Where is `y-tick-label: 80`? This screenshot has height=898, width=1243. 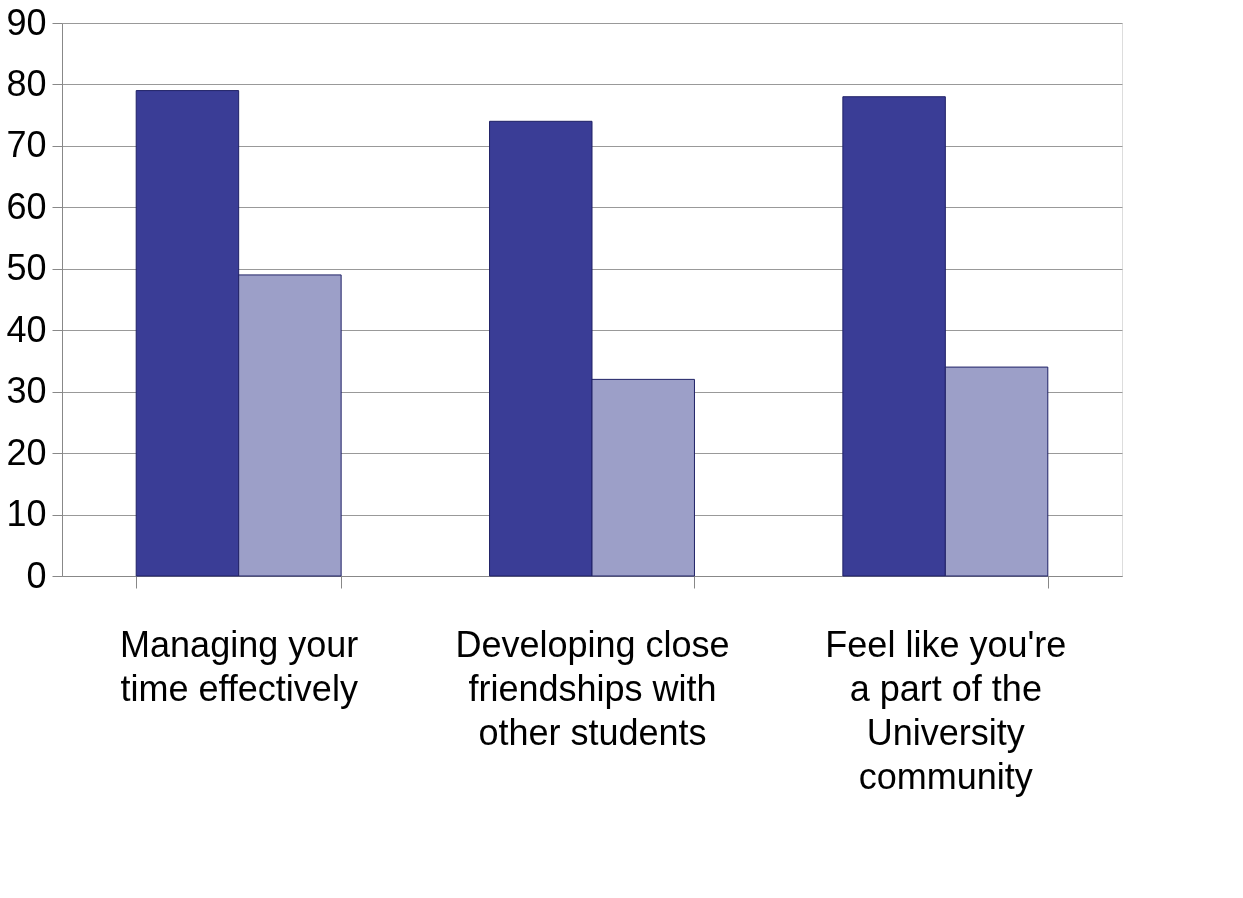 y-tick-label: 80 is located at coordinates (26, 83).